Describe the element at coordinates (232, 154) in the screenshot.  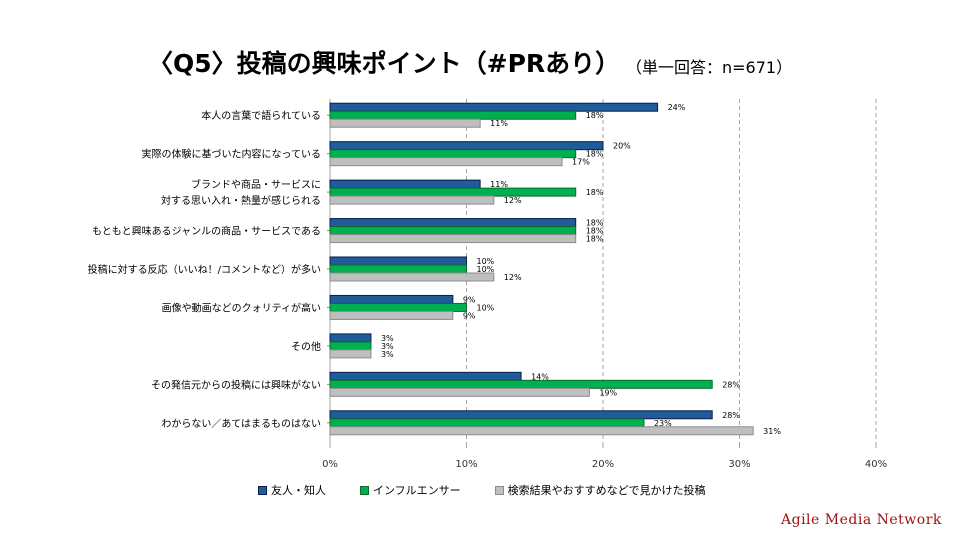
I see `category-label: 実際の体験に基づいた内容になっている` at that location.